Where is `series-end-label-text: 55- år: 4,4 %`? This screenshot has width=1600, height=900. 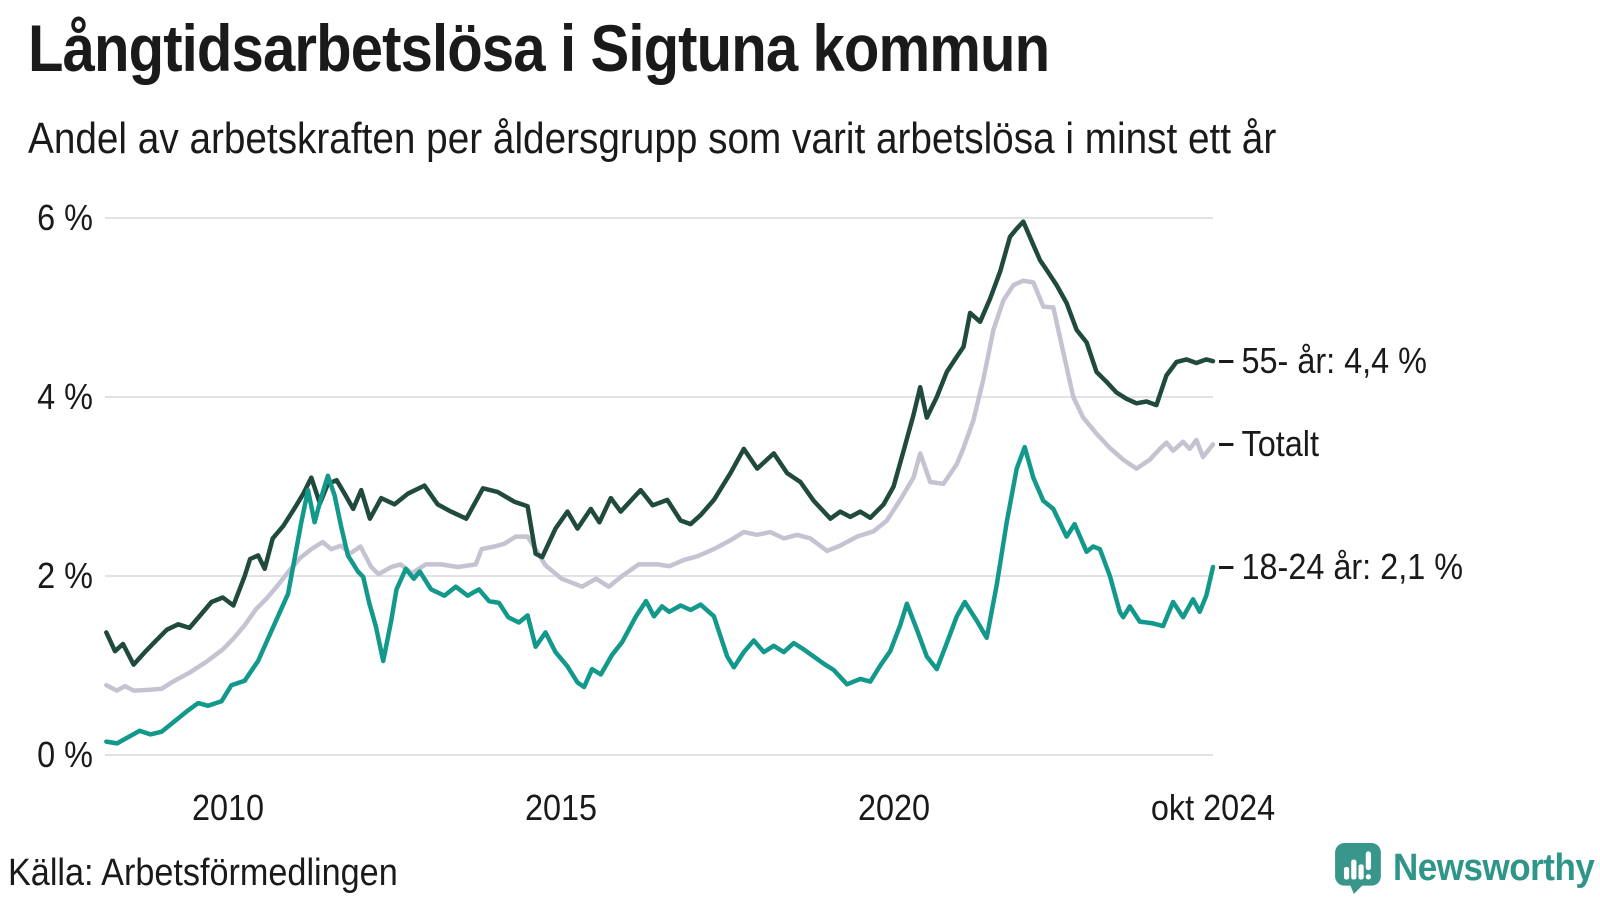
series-end-label-text: 55- år: 4,4 % is located at coordinates (1334, 361).